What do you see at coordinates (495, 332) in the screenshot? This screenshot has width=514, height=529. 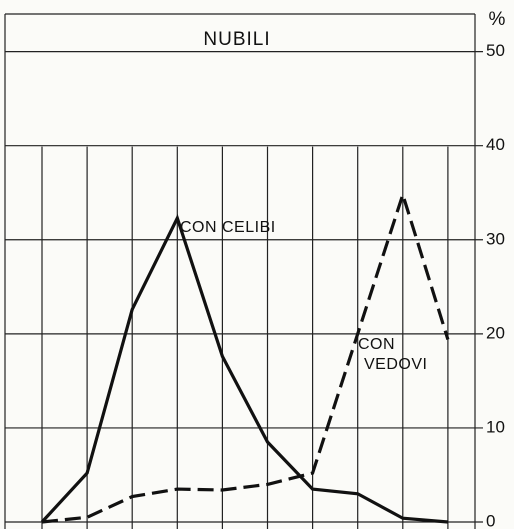 I see `y-tick-label: 20` at bounding box center [495, 332].